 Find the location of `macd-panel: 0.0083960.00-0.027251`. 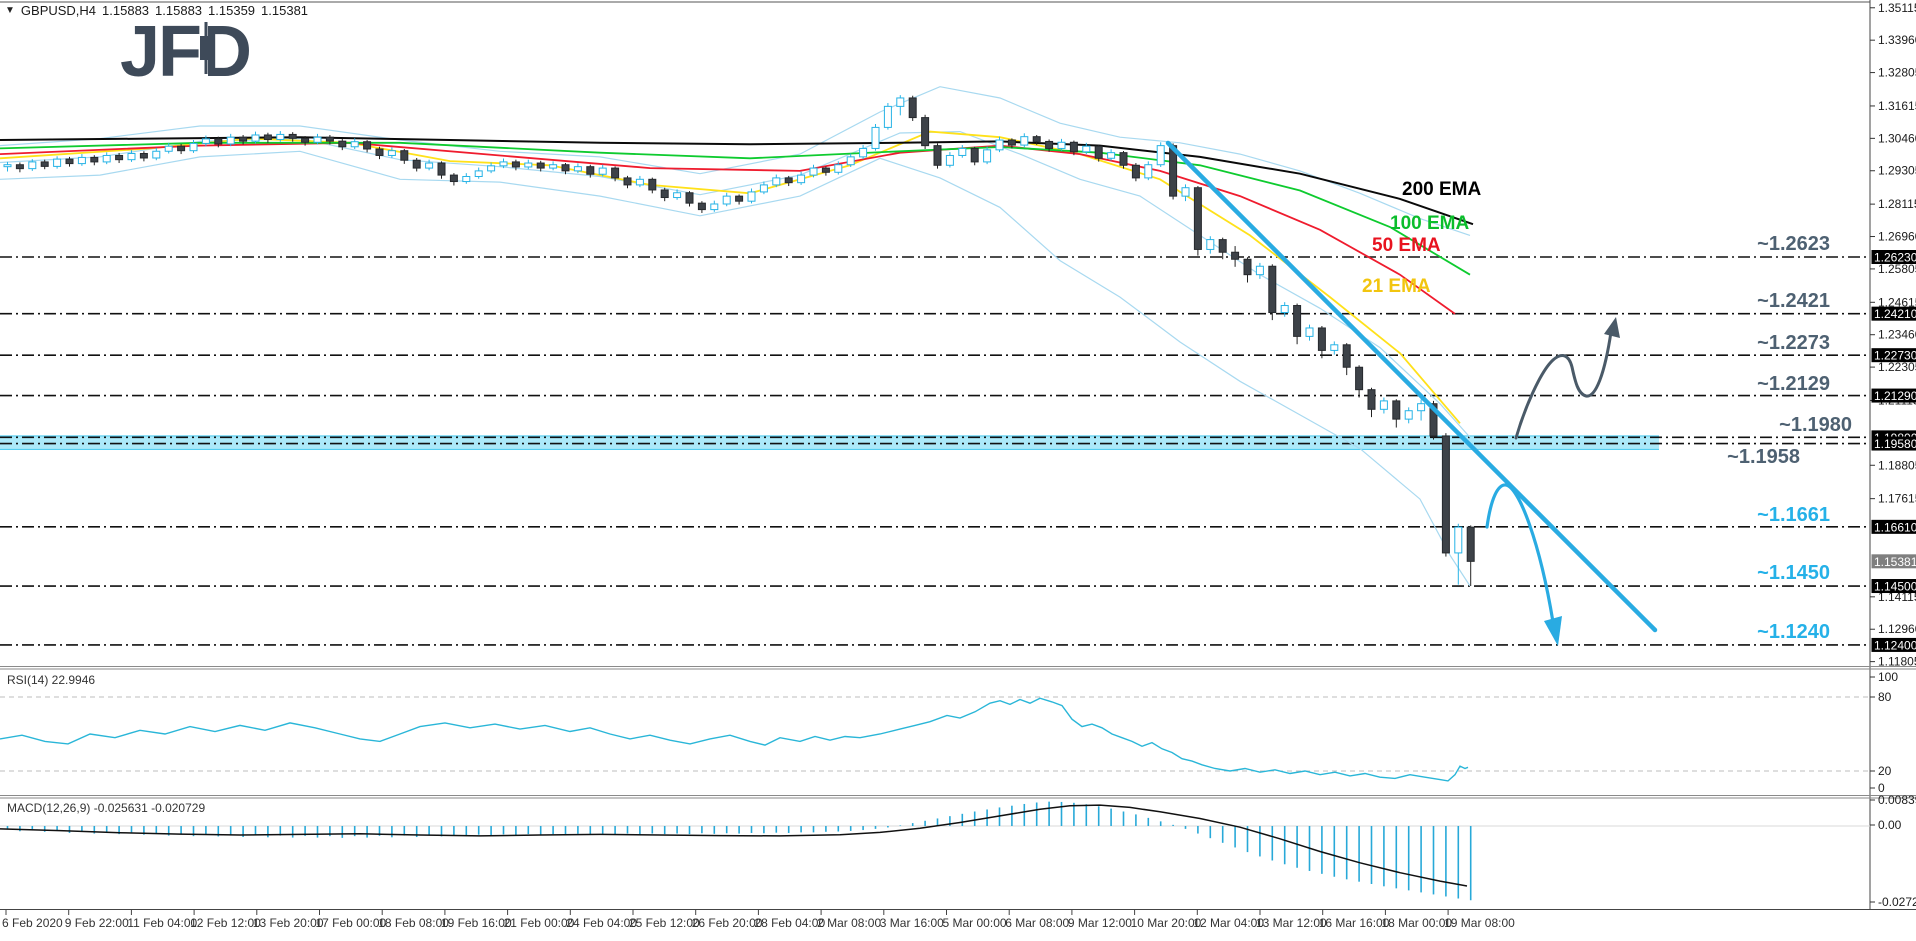

macd-panel: 0.0083960.00-0.027251 is located at coordinates (958, 851).